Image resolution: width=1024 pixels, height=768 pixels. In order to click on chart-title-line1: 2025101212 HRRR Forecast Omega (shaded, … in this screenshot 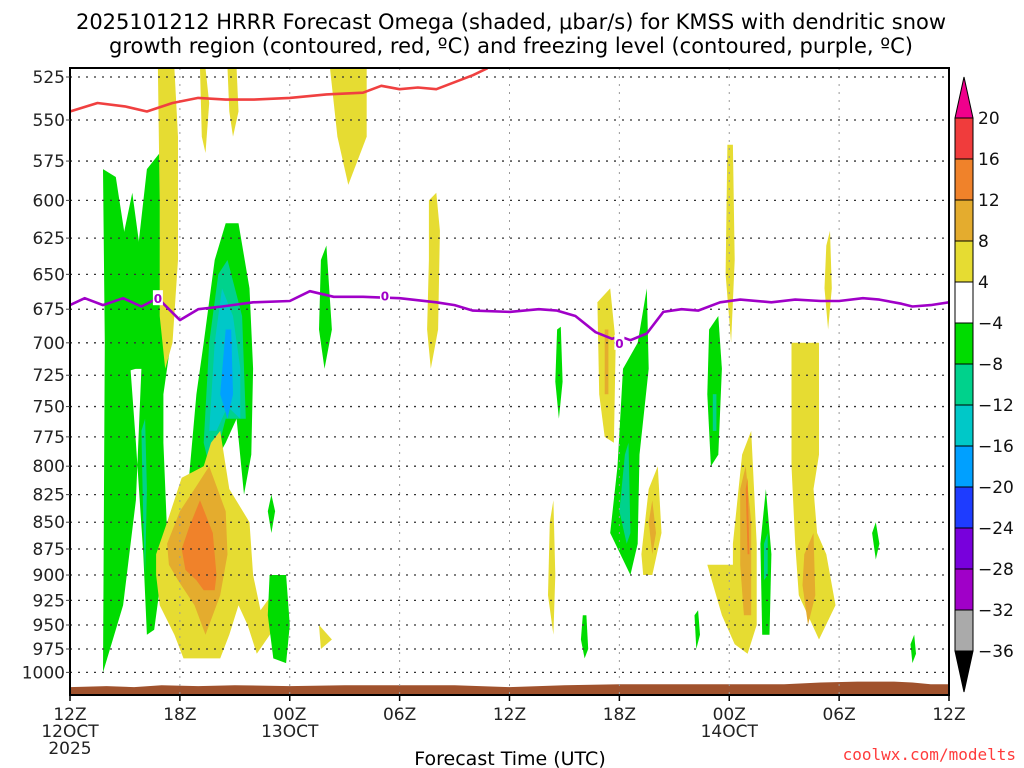, I will do `click(511, 22)`.